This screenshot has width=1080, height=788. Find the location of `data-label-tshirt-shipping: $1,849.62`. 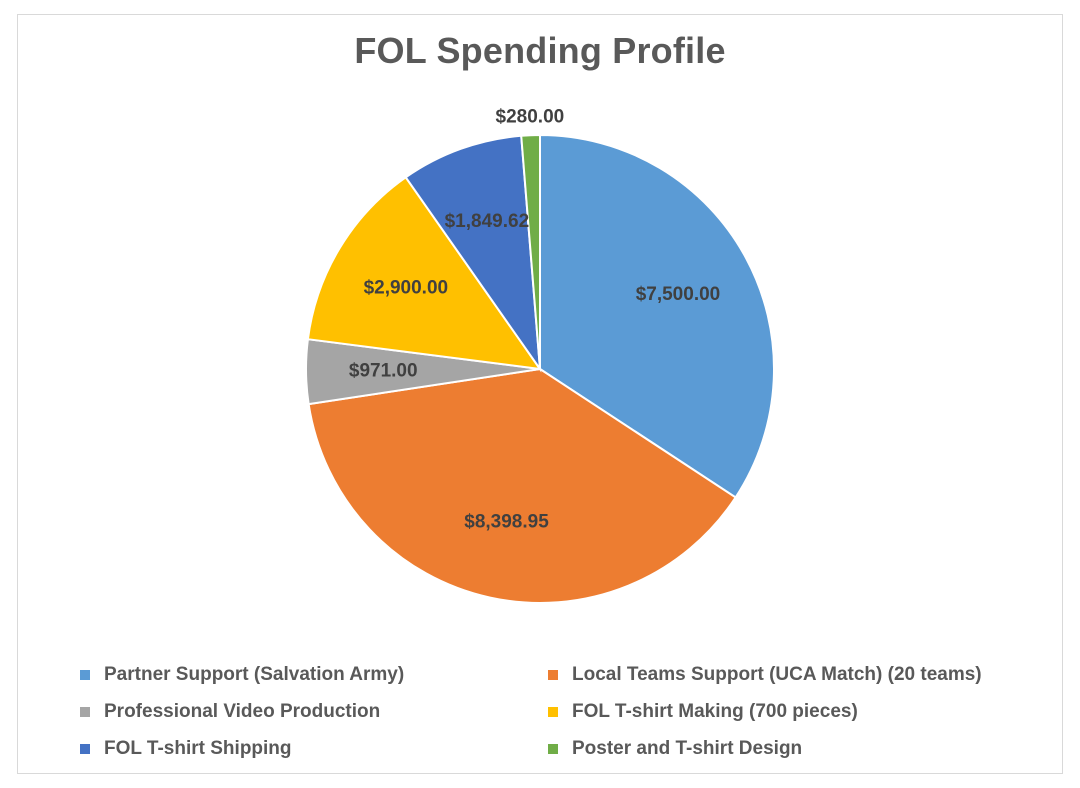

data-label-tshirt-shipping: $1,849.62 is located at coordinates (487, 221).